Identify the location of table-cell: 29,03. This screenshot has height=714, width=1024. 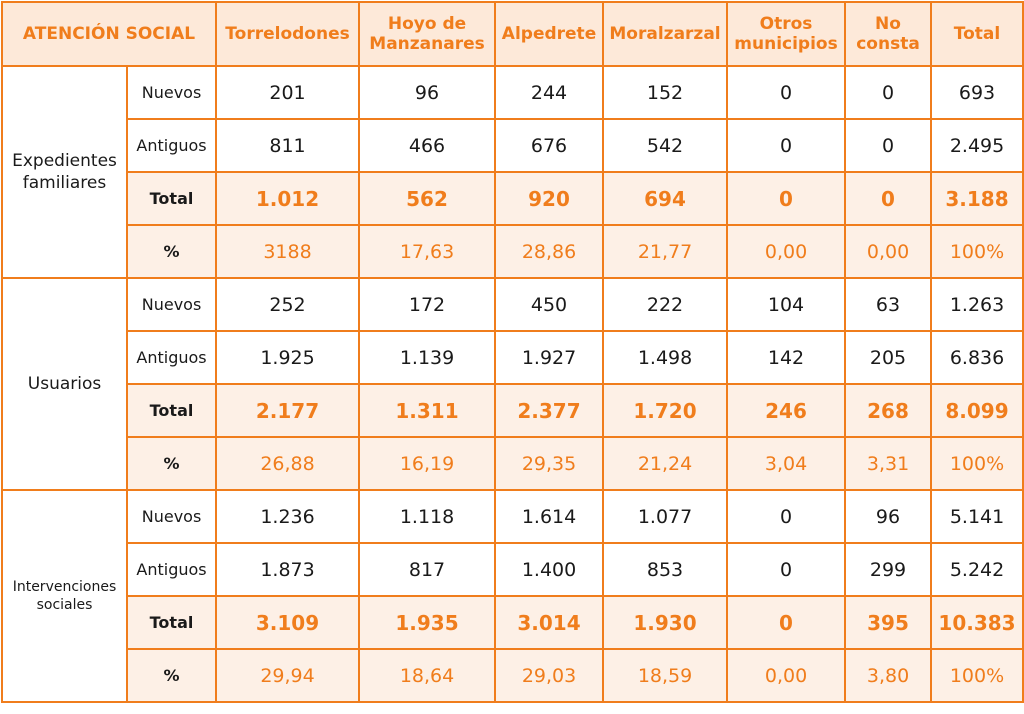
(549, 675).